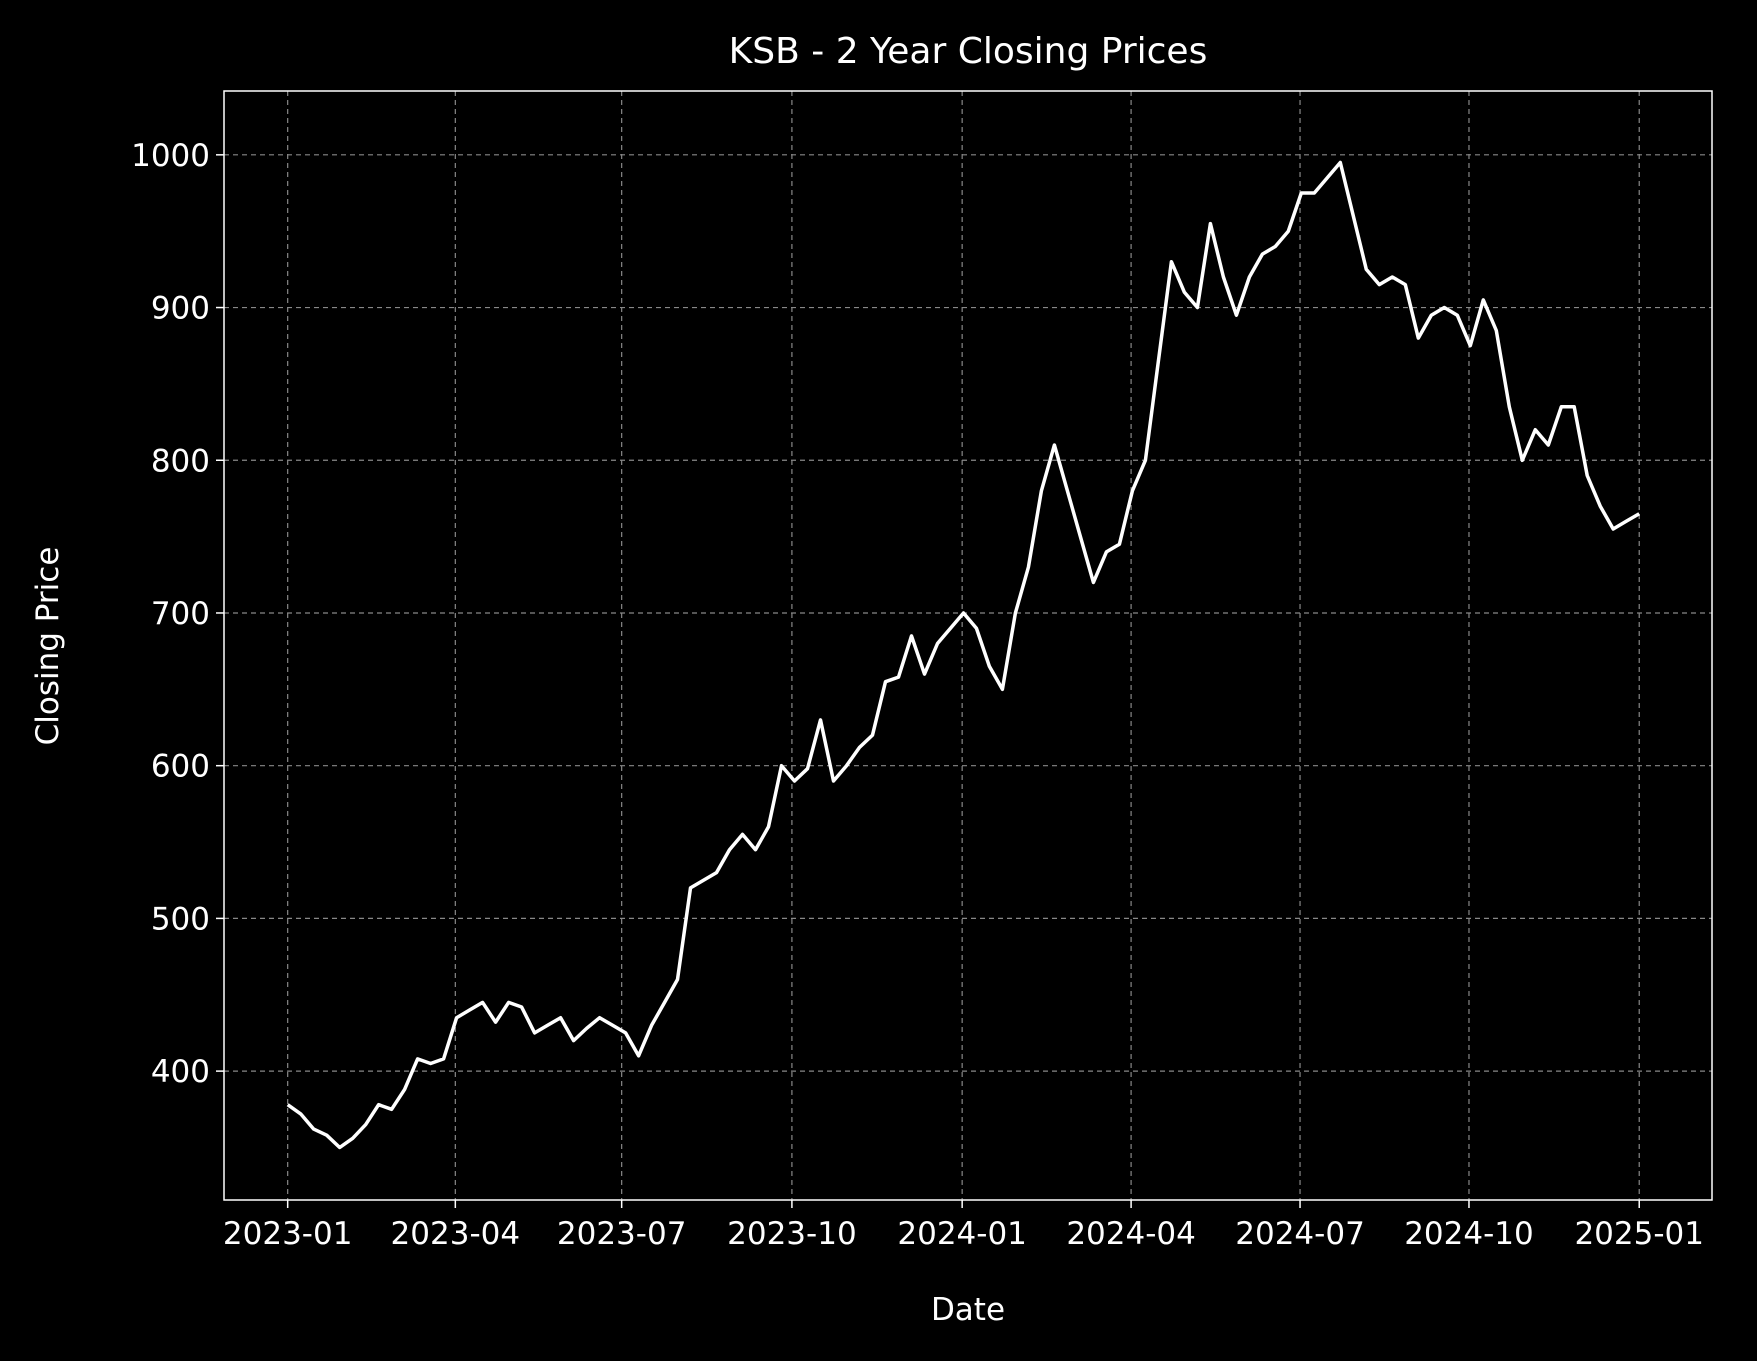 This screenshot has height=1361, width=1757. I want to click on x-tick-label: 2023-01, so click(288, 1234).